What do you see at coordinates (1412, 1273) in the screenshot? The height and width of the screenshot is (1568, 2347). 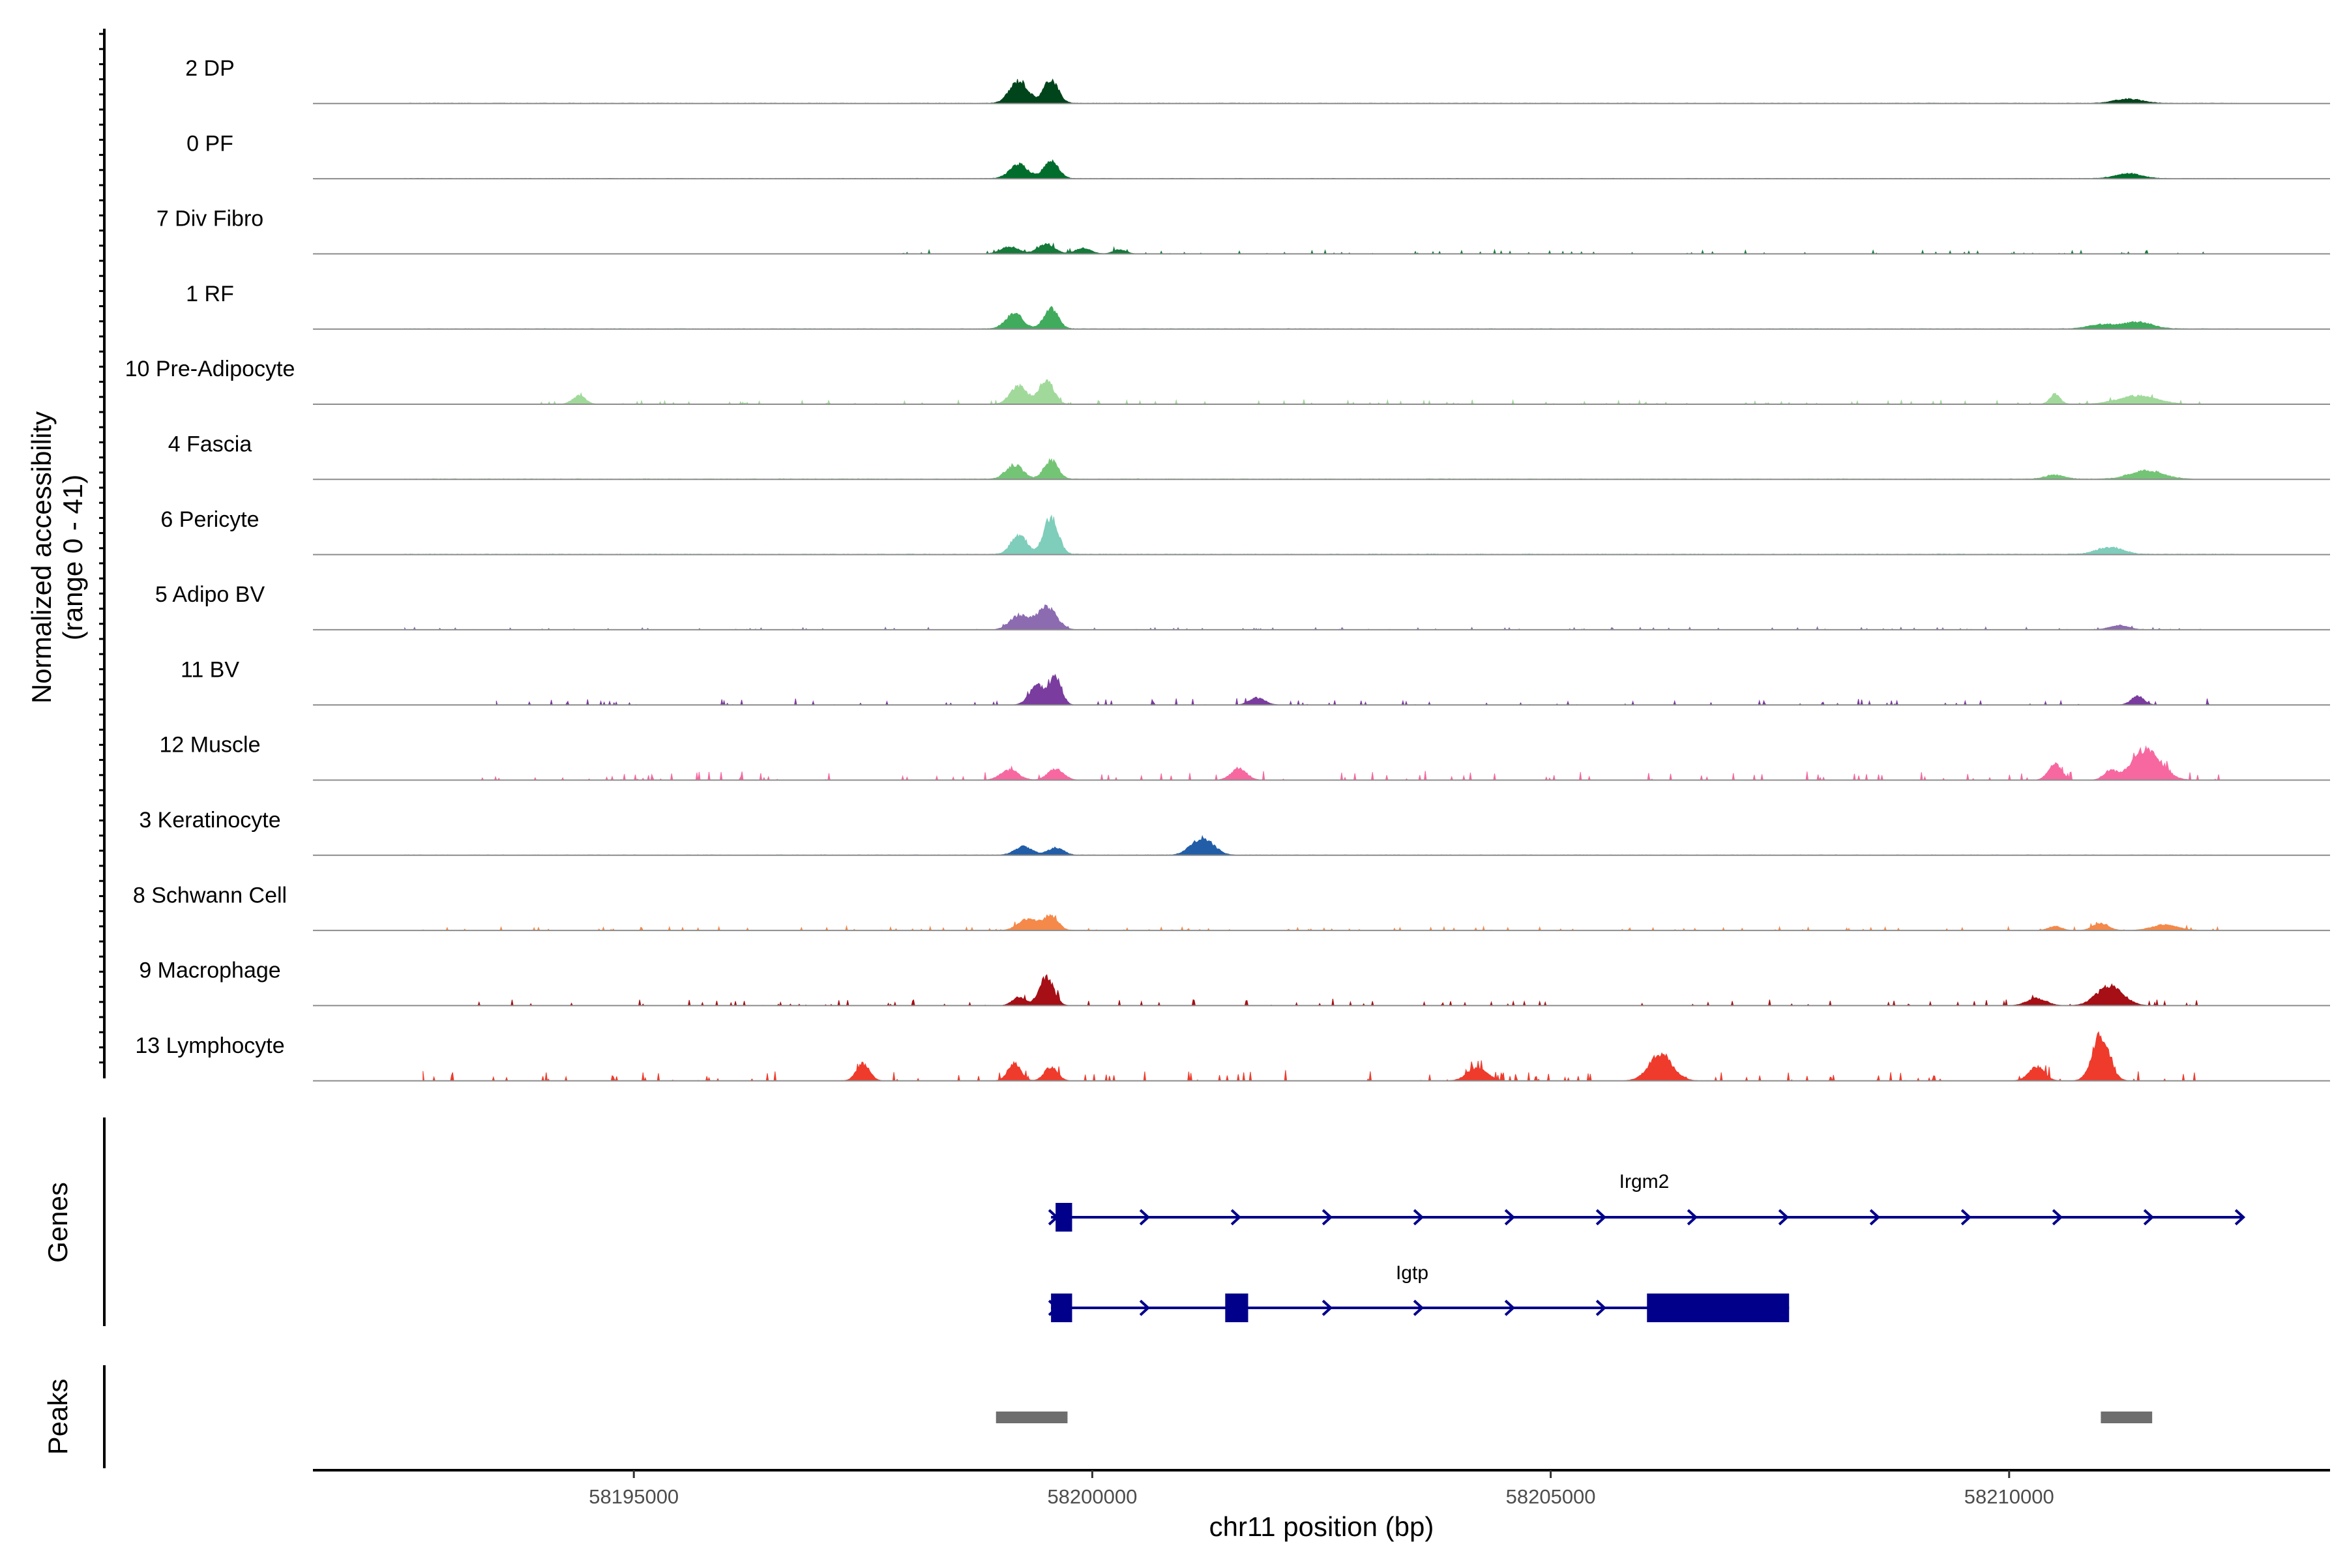 I see `gene-name: Igtp` at bounding box center [1412, 1273].